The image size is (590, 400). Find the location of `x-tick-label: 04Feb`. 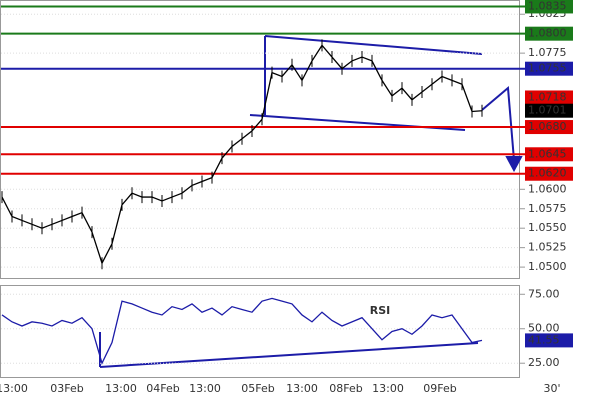

x-tick-label: 04Feb is located at coordinates (162, 388).